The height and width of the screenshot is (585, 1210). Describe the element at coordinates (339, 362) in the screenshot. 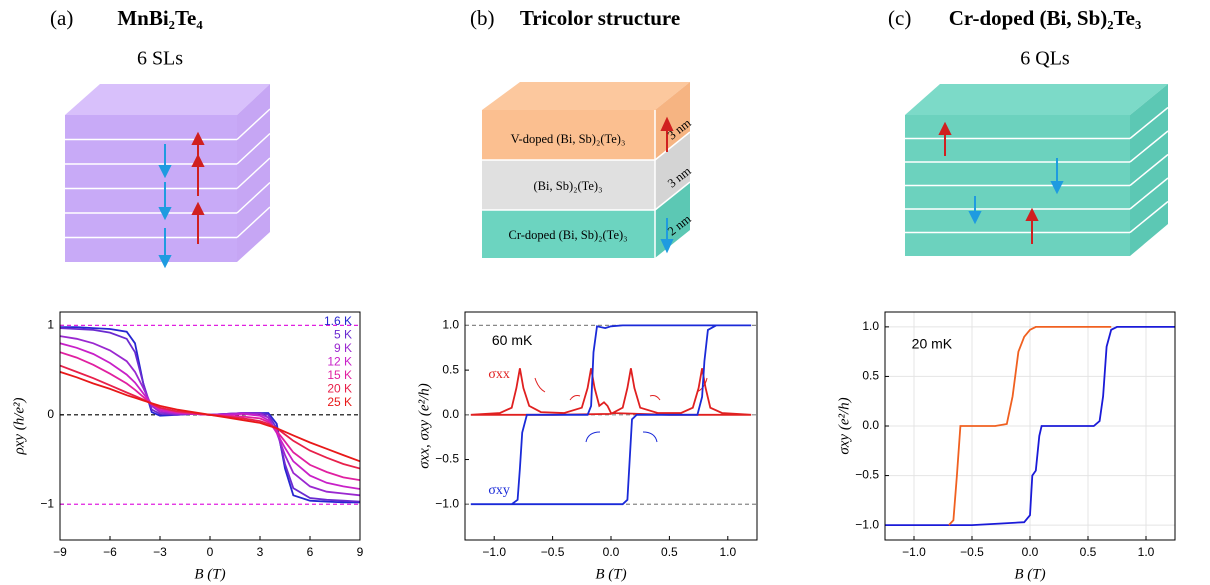

I see `legend-entry: 12 K` at that location.